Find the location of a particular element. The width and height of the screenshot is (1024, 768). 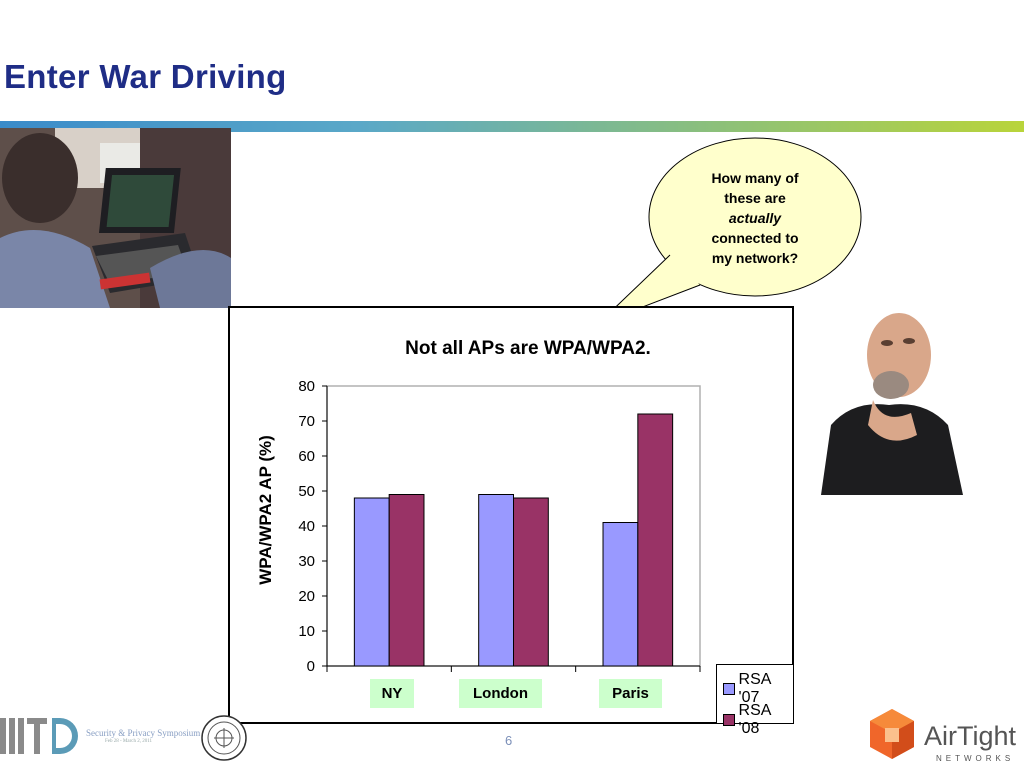

category-label-ny: NY is located at coordinates (392, 693).